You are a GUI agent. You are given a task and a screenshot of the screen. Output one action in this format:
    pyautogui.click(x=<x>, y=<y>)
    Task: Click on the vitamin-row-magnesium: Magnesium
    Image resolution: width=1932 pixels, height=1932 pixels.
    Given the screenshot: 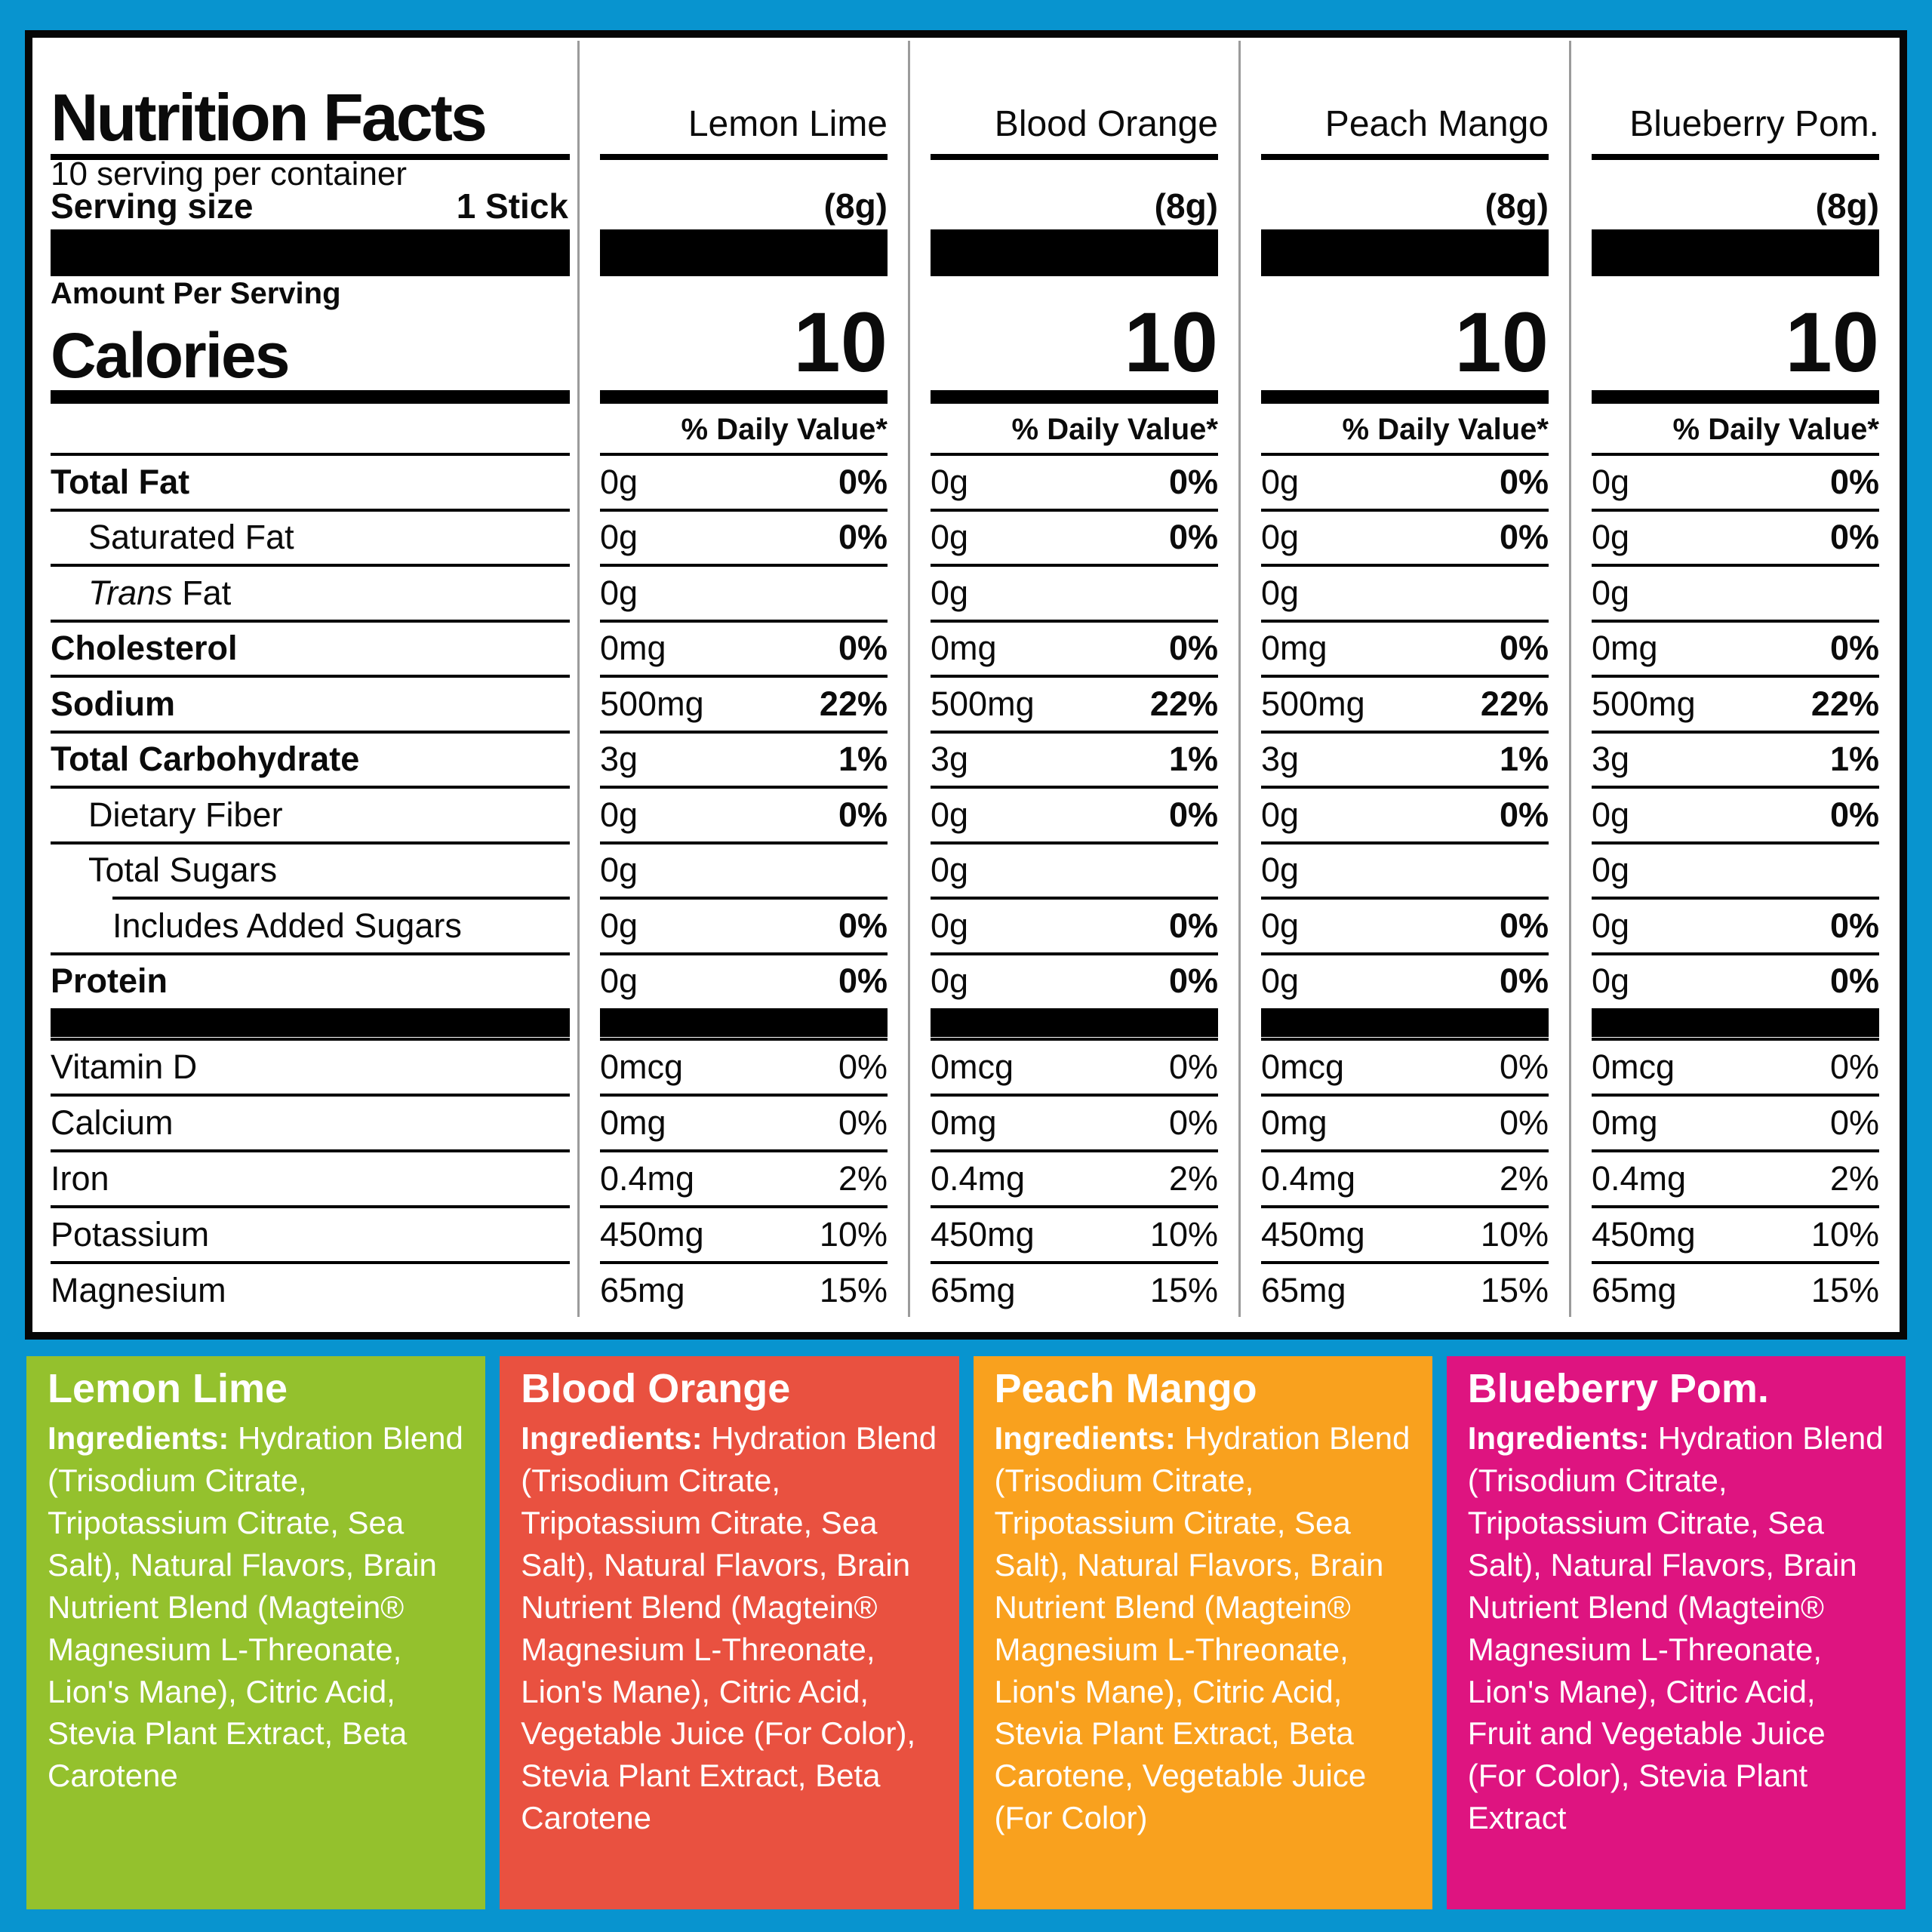 What is the action you would take?
    pyautogui.click(x=310, y=1289)
    